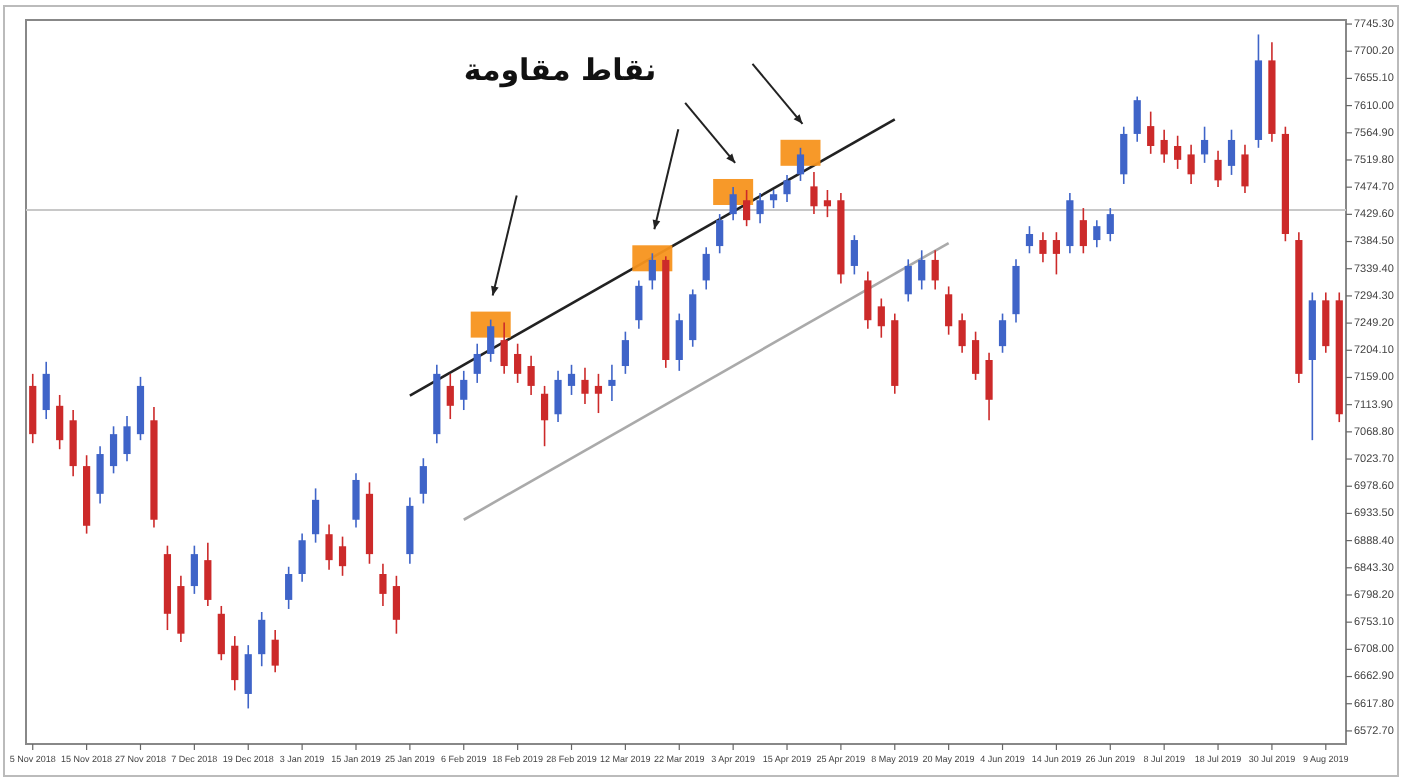 This screenshot has width=1402, height=780. Describe the element at coordinates (560, 70) in the screenshot. I see `annotation: نقاط مقاومة` at that location.